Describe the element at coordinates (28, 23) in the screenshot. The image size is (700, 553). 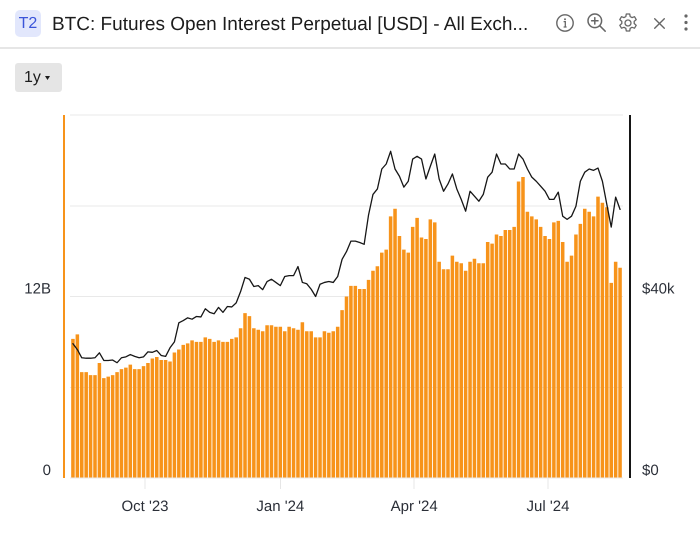
I see `text: T2` at that location.